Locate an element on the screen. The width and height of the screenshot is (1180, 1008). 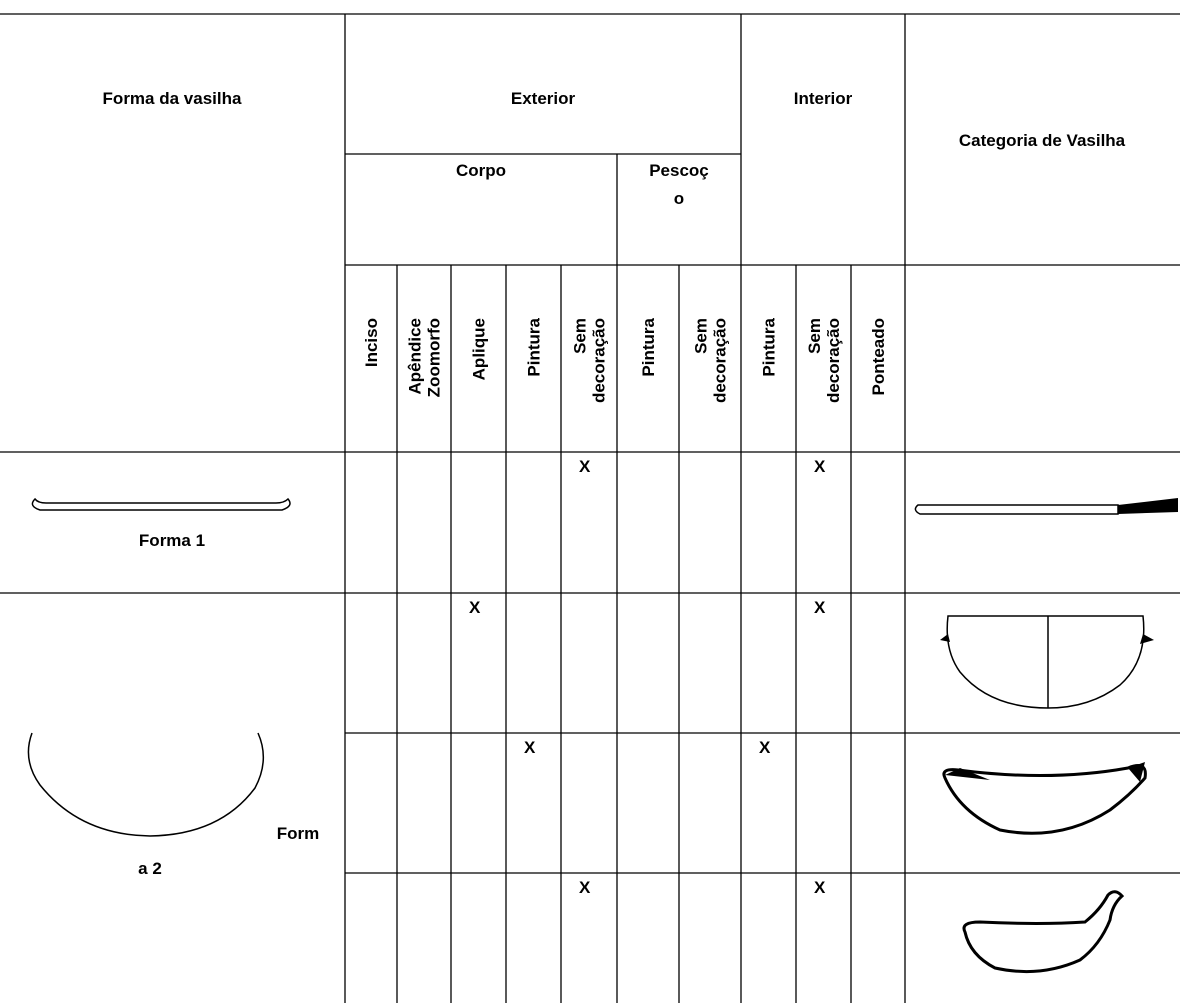
column-header: Inciso is located at coordinates (371, 342).